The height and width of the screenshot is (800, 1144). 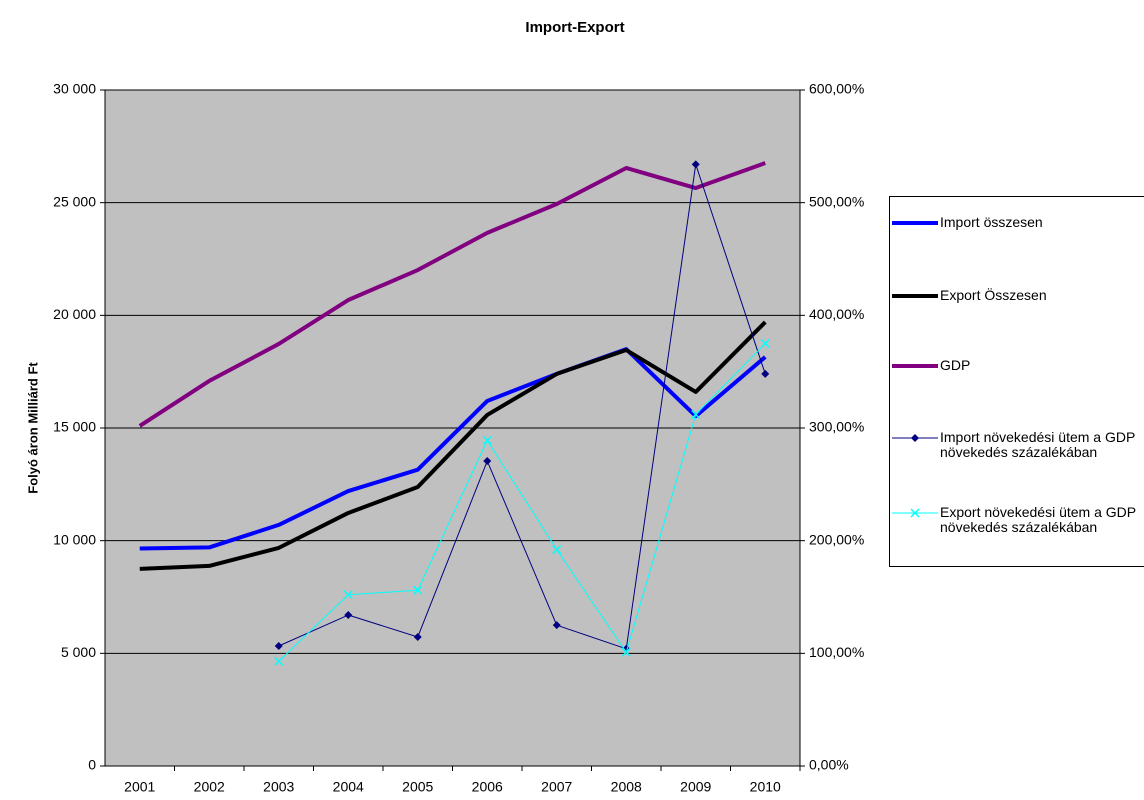 I want to click on y-axis-label: Folyó áron Milliárd Ft, so click(x=32, y=428).